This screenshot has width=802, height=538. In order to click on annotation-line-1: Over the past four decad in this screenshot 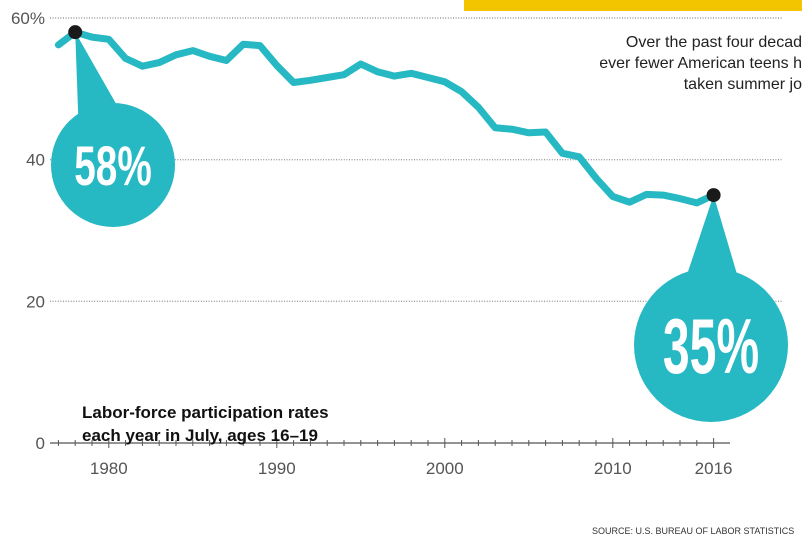, I will do `click(714, 42)`.